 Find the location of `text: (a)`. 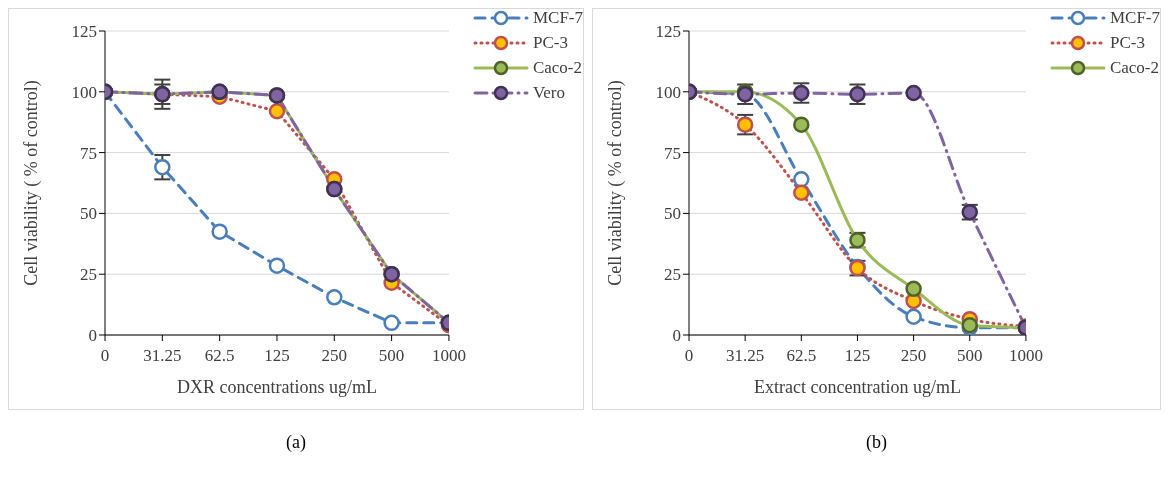

text: (a) is located at coordinates (296, 442).